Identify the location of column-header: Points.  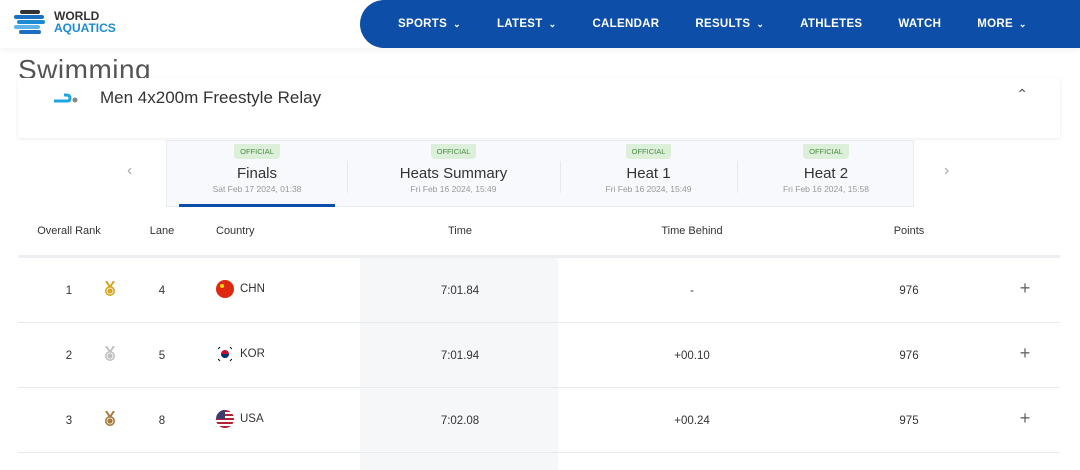
(909, 231).